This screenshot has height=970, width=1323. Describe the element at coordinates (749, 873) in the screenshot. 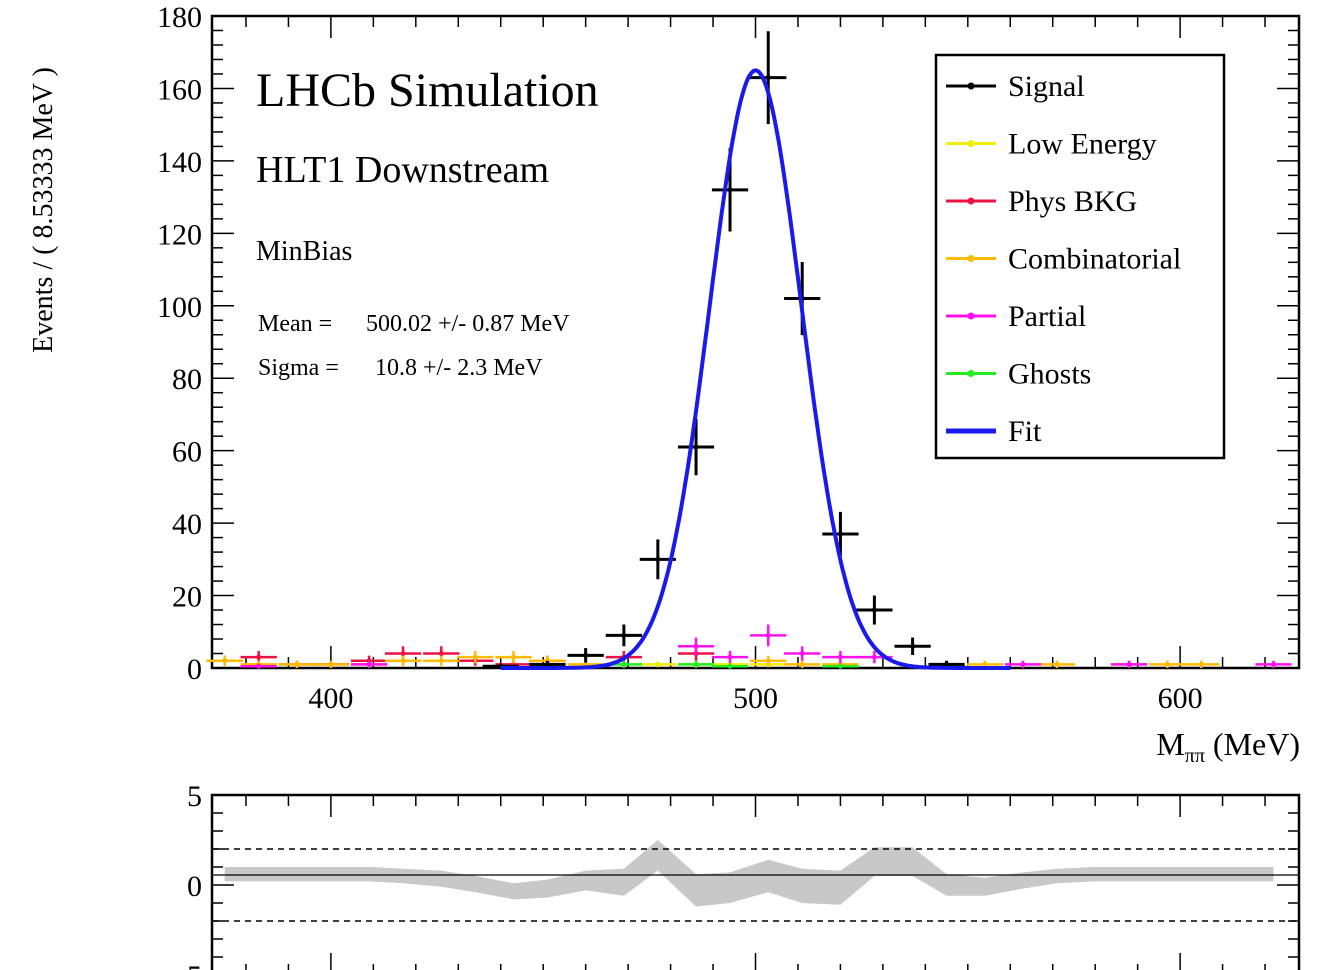

I see `ratio-band` at that location.